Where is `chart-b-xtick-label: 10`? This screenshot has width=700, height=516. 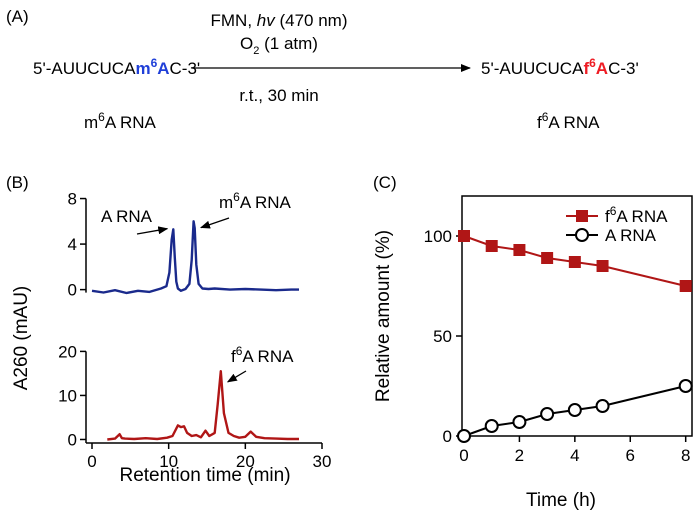
chart-b-xtick-label: 10 is located at coordinates (168, 461).